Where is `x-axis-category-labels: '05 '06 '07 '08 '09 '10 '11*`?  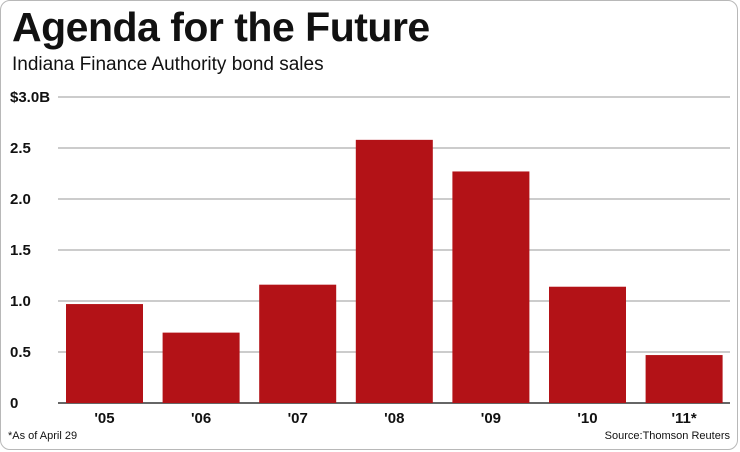 x-axis-category-labels: '05 '06 '07 '08 '09 '10 '11* is located at coordinates (395, 418).